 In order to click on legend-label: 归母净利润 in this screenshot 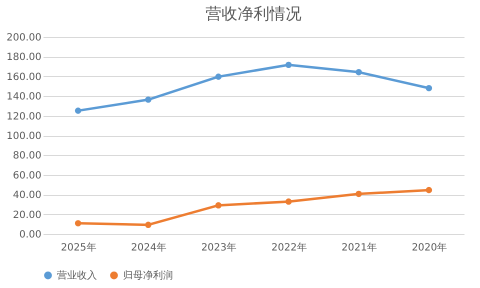, I will do `click(148, 275)`.